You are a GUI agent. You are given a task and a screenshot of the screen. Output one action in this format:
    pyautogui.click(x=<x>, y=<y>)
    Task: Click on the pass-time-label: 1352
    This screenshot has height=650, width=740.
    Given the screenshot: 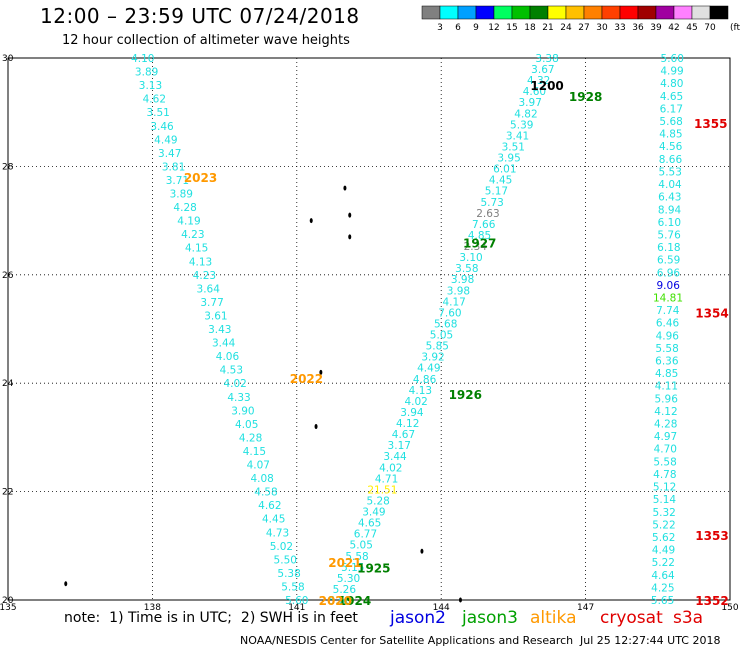 What is the action you would take?
    pyautogui.click(x=711, y=601)
    